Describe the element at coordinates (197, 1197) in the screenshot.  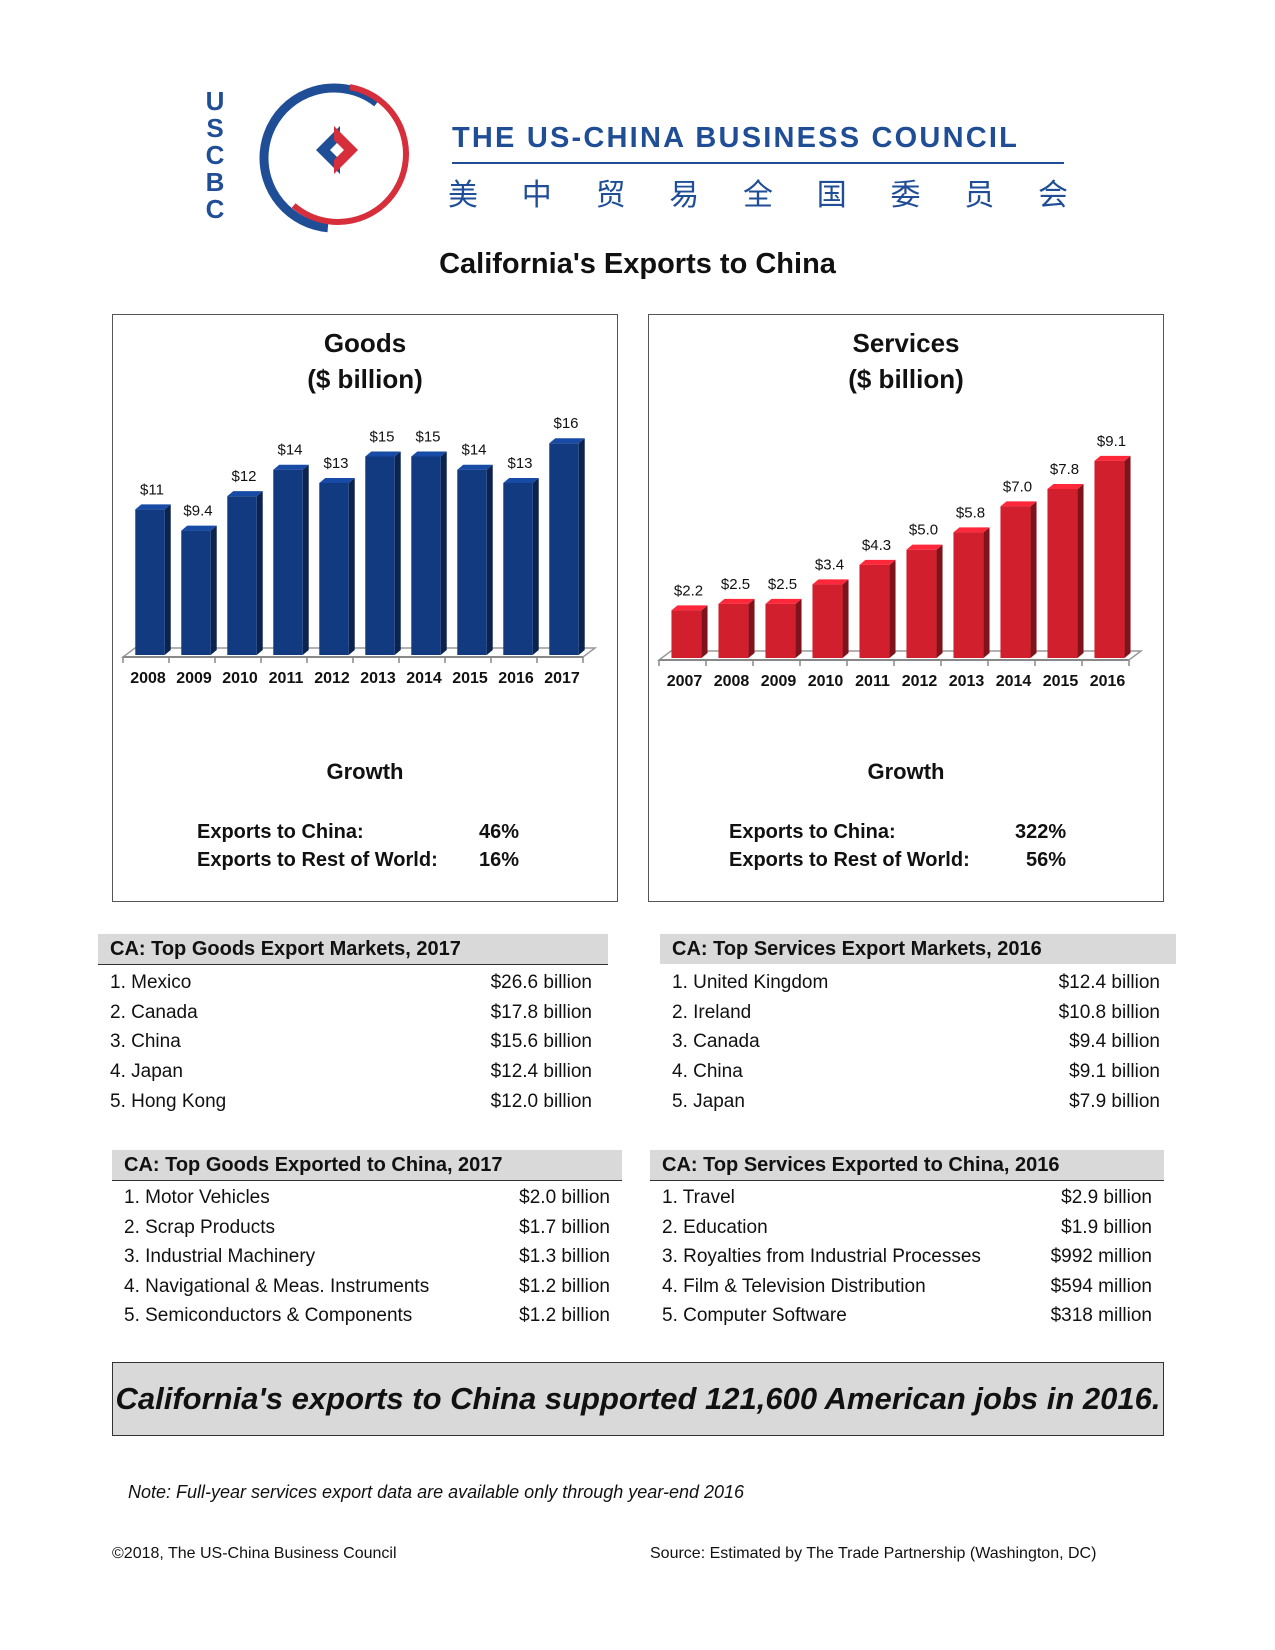
I see `row-name: 1. Motor Vehicles` at that location.